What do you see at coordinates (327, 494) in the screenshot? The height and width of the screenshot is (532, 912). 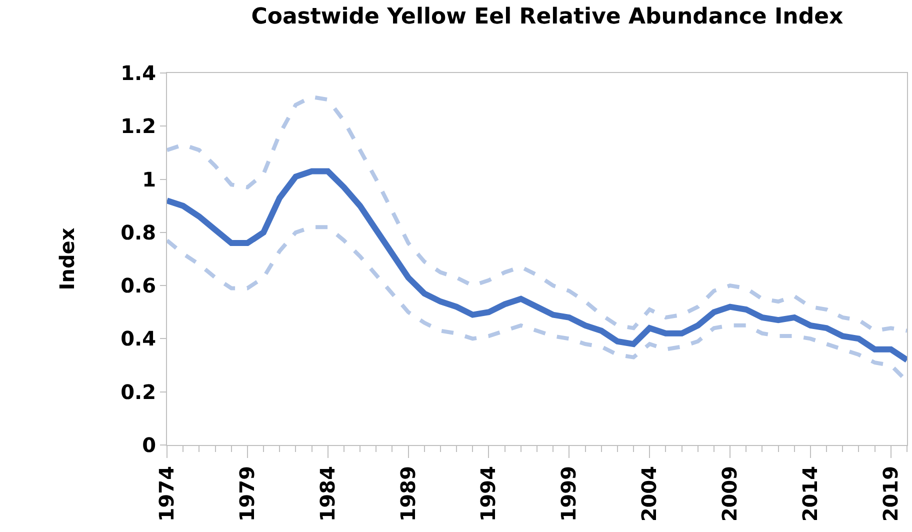 I see `x-tick-label: 1984` at bounding box center [327, 494].